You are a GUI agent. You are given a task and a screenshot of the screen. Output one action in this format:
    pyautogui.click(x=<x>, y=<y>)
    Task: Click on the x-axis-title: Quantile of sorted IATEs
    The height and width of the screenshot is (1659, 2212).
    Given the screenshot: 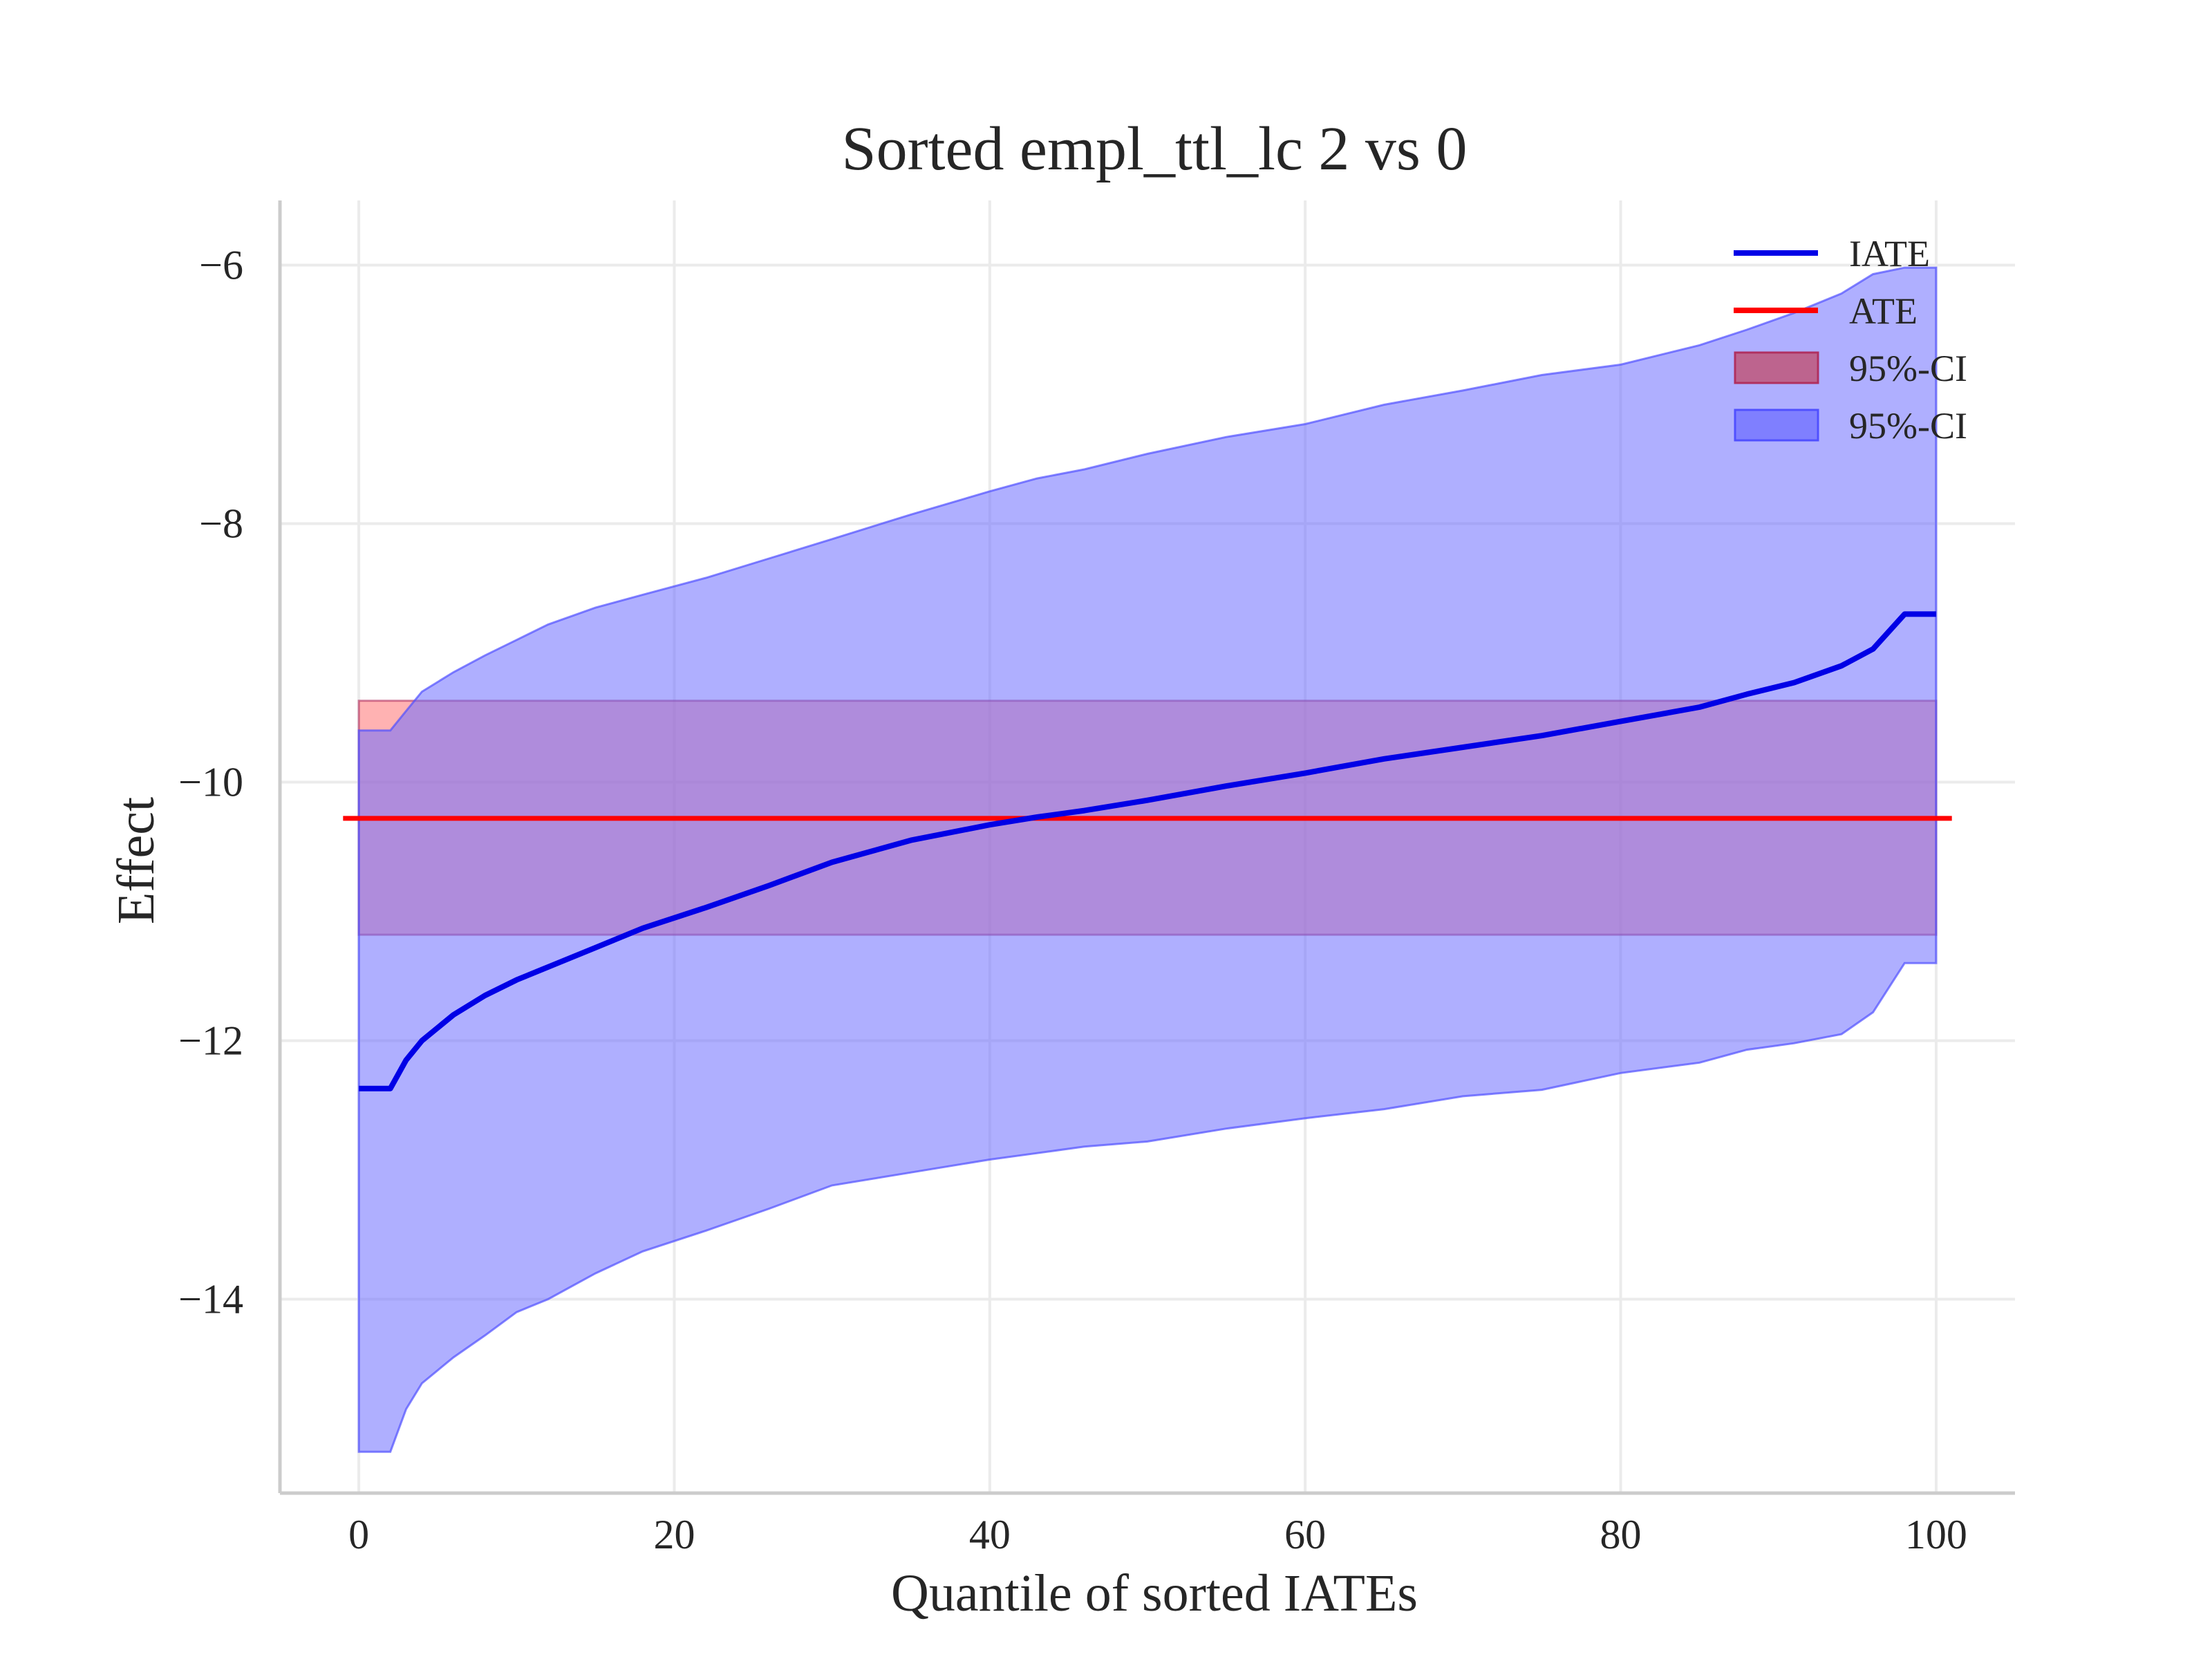 What is the action you would take?
    pyautogui.click(x=1154, y=1593)
    